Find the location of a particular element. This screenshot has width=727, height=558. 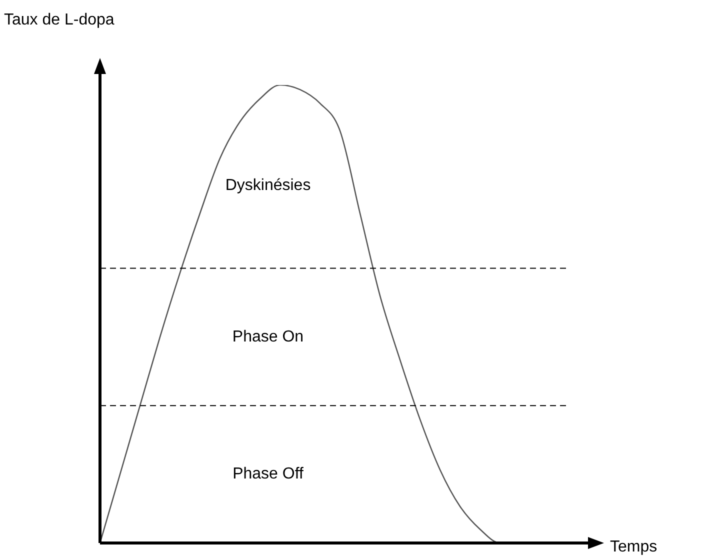

annotation: Phase On is located at coordinates (268, 337).